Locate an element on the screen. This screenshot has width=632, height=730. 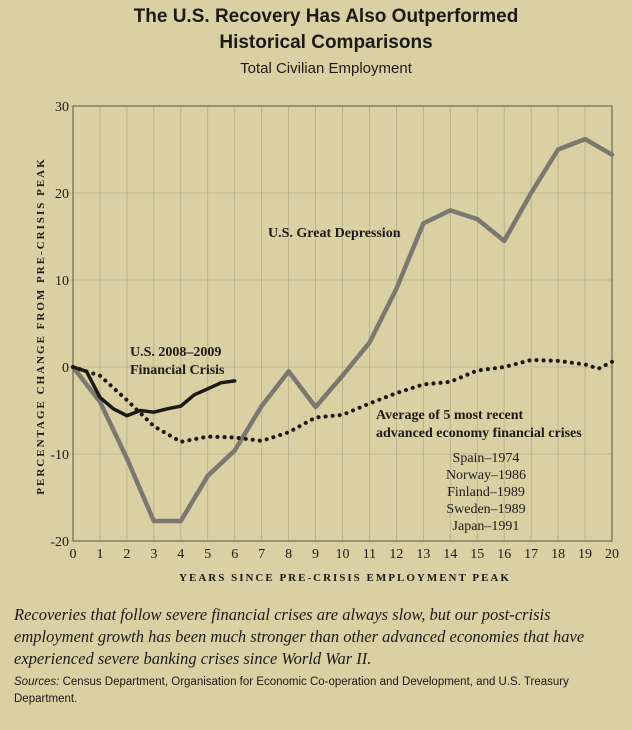
y-tick-3: 0 is located at coordinates (65, 368).